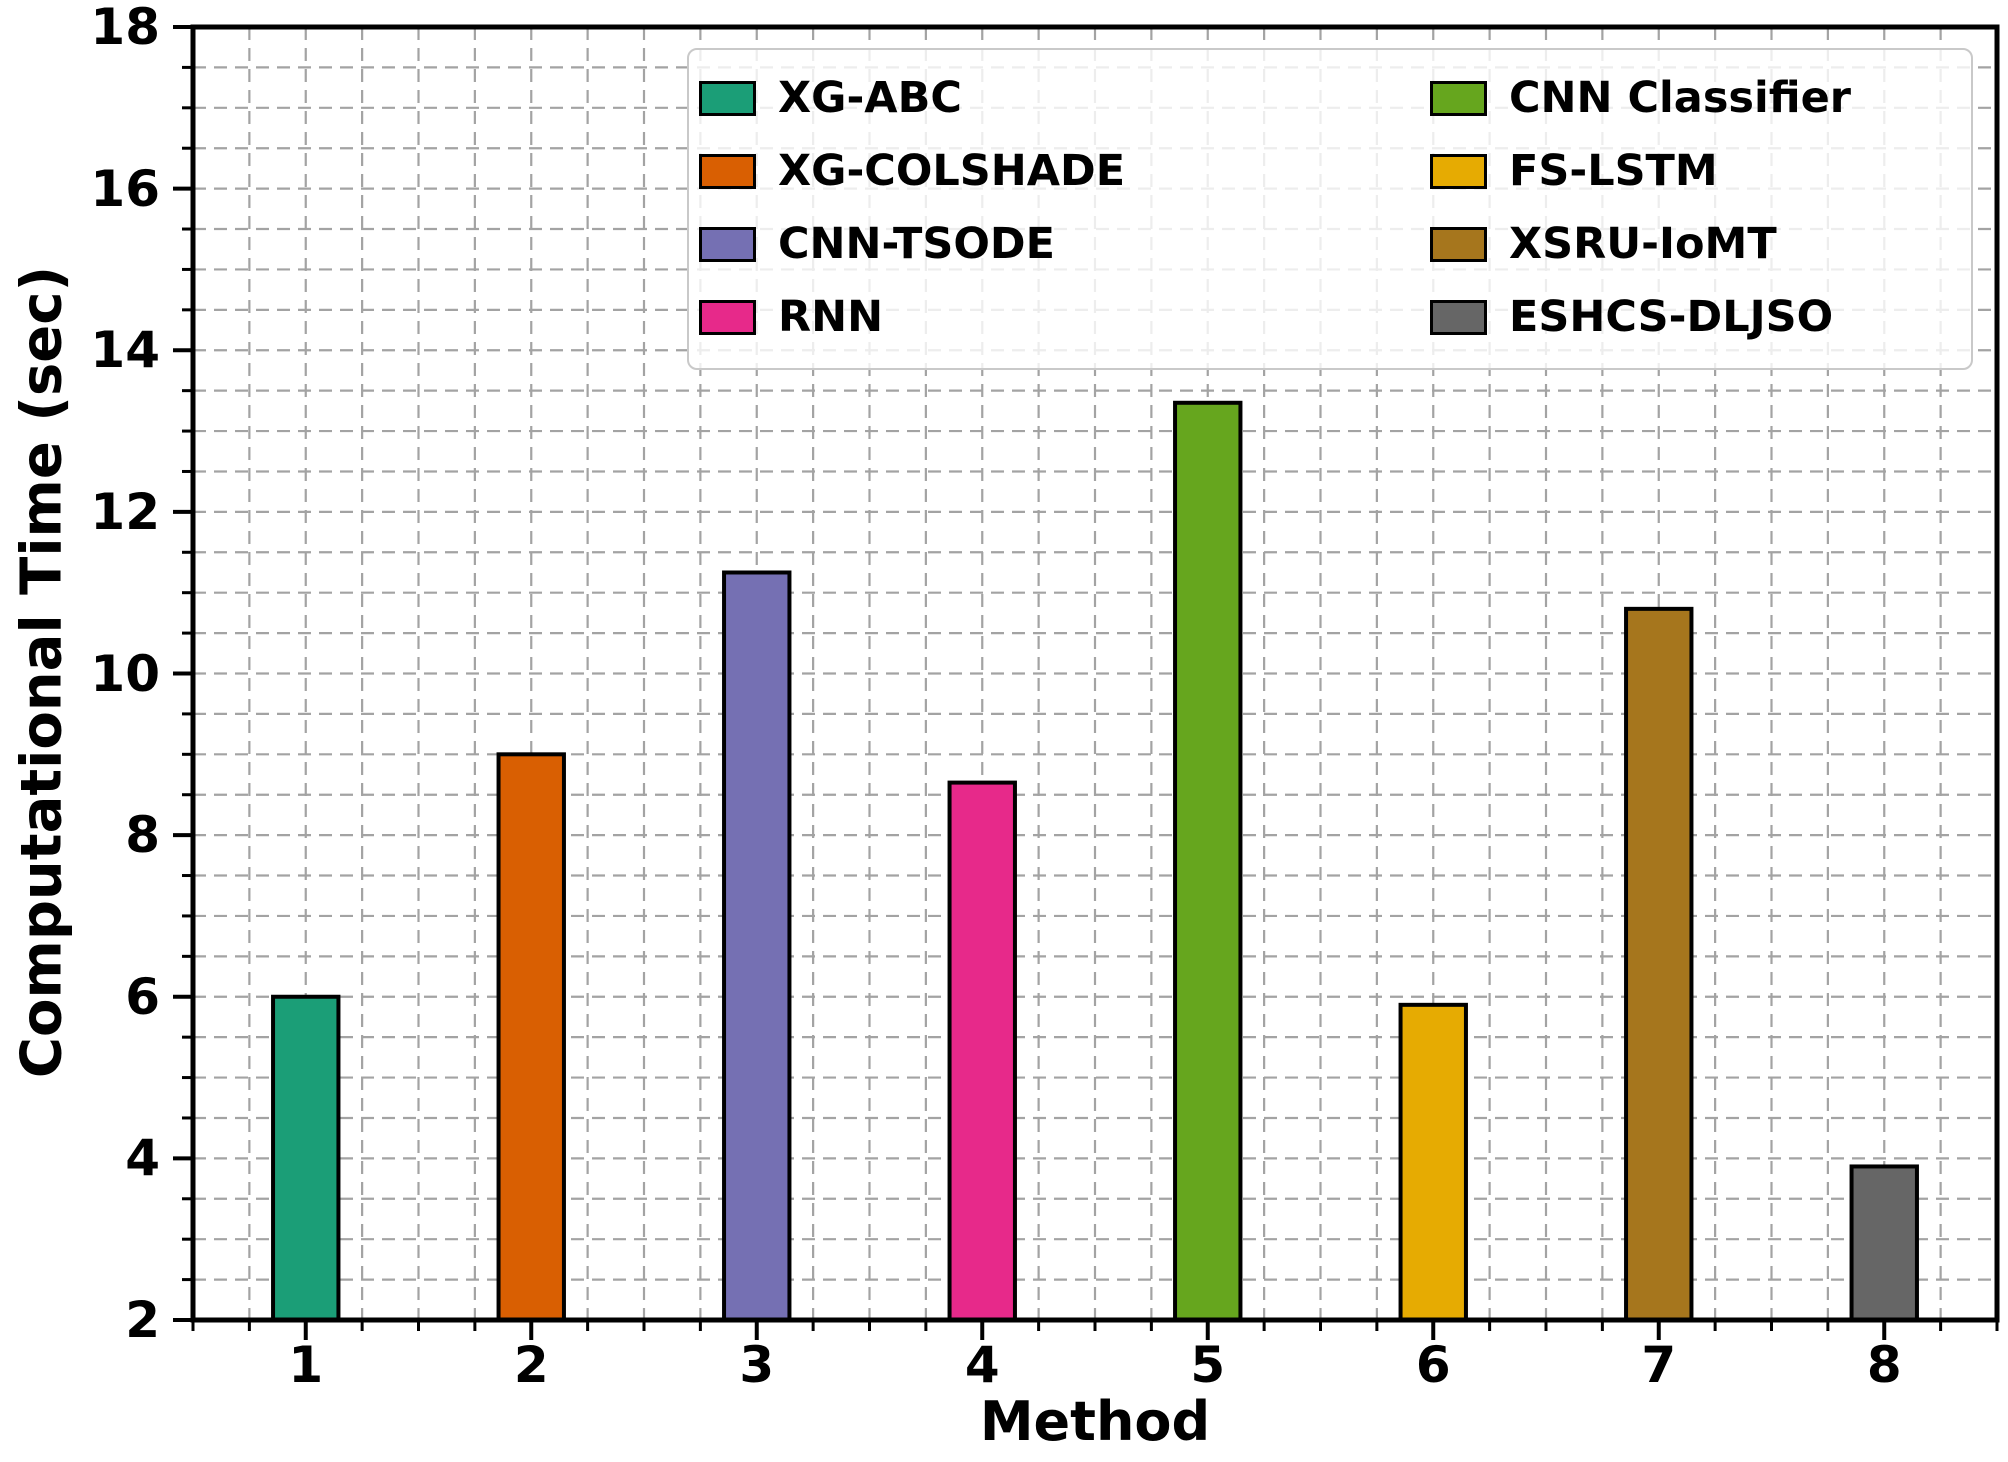 The width and height of the screenshot is (2008, 1462). What do you see at coordinates (125, 673) in the screenshot?
I see `y-tick-label-10: 10` at bounding box center [125, 673].